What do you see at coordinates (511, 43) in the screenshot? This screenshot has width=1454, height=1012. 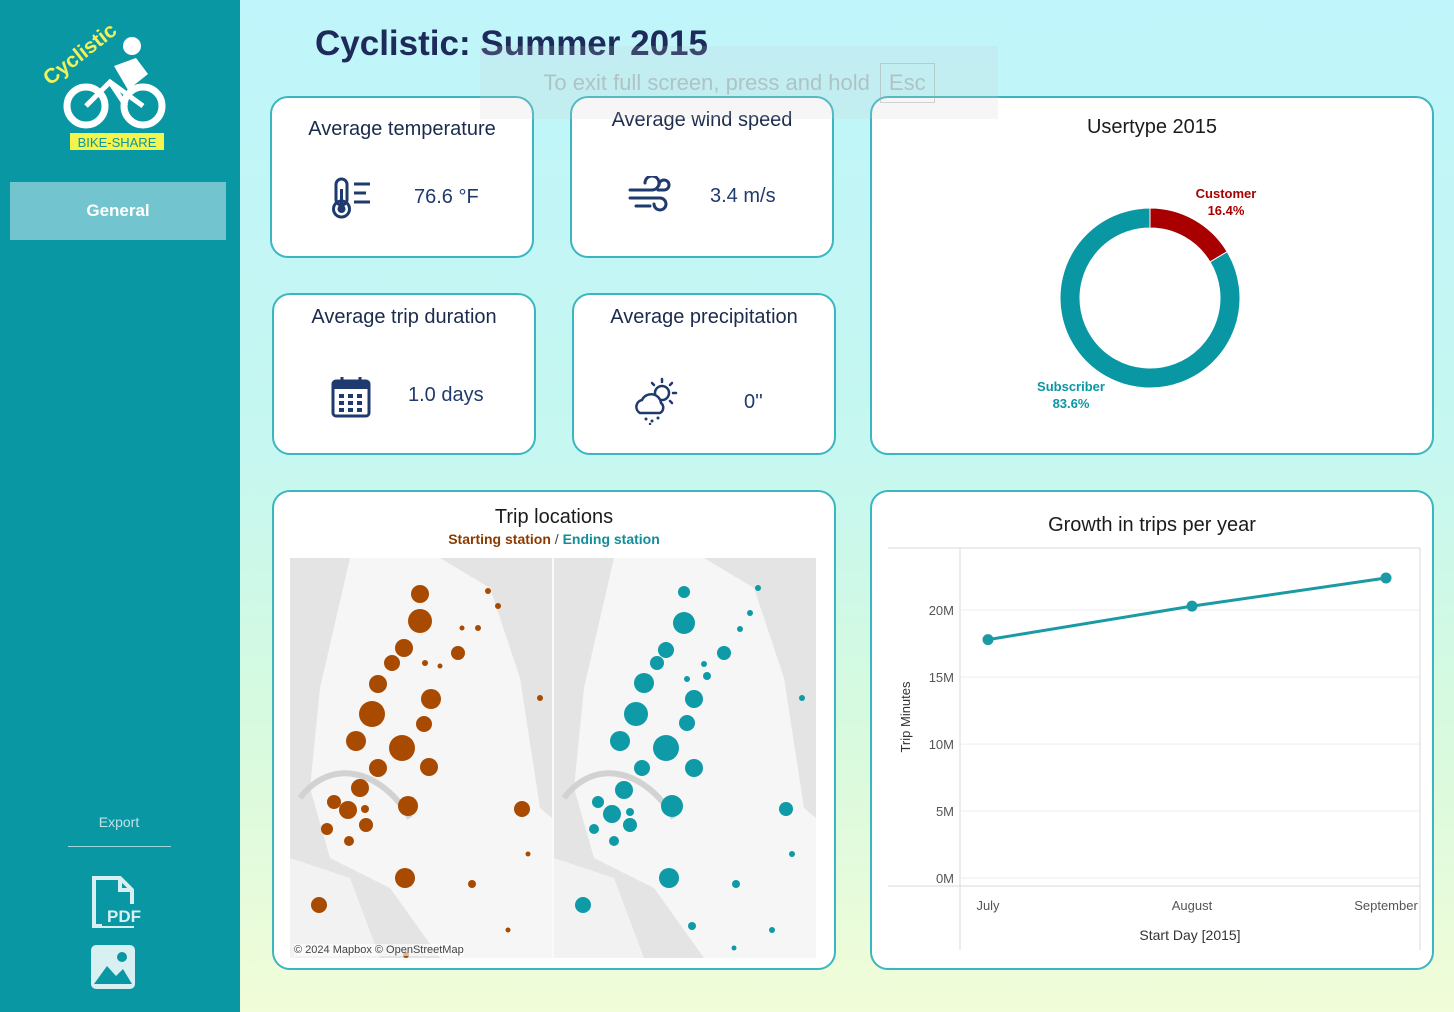 I see `dashboard-title: Cyclistic: Summer 2015` at bounding box center [511, 43].